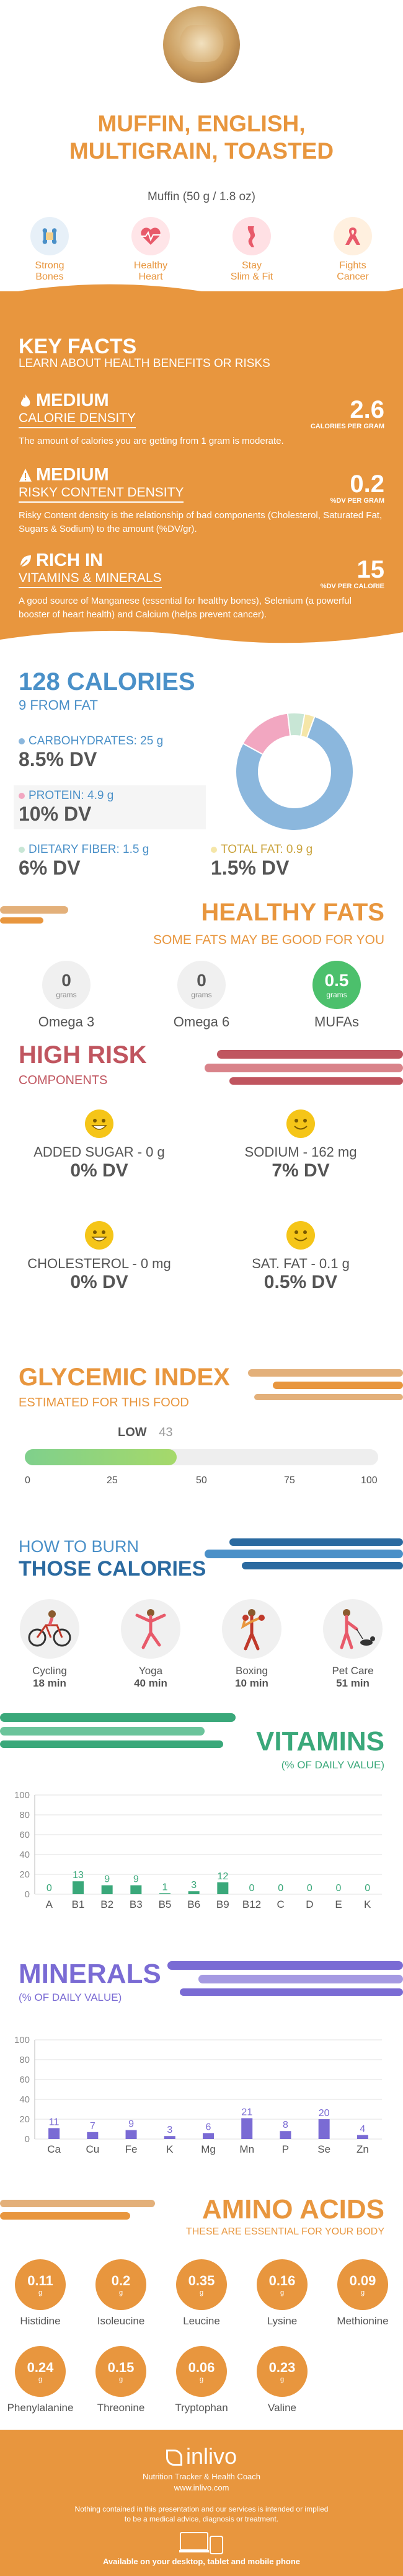 This screenshot has height=2576, width=403. Describe the element at coordinates (99, 1282) in the screenshot. I see `risk-value: 0% DV` at that location.